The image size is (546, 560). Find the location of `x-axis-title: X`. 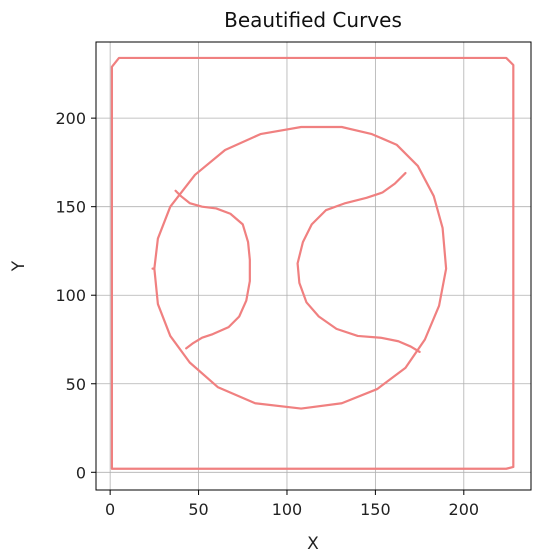

x-axis-title: X is located at coordinates (313, 544).